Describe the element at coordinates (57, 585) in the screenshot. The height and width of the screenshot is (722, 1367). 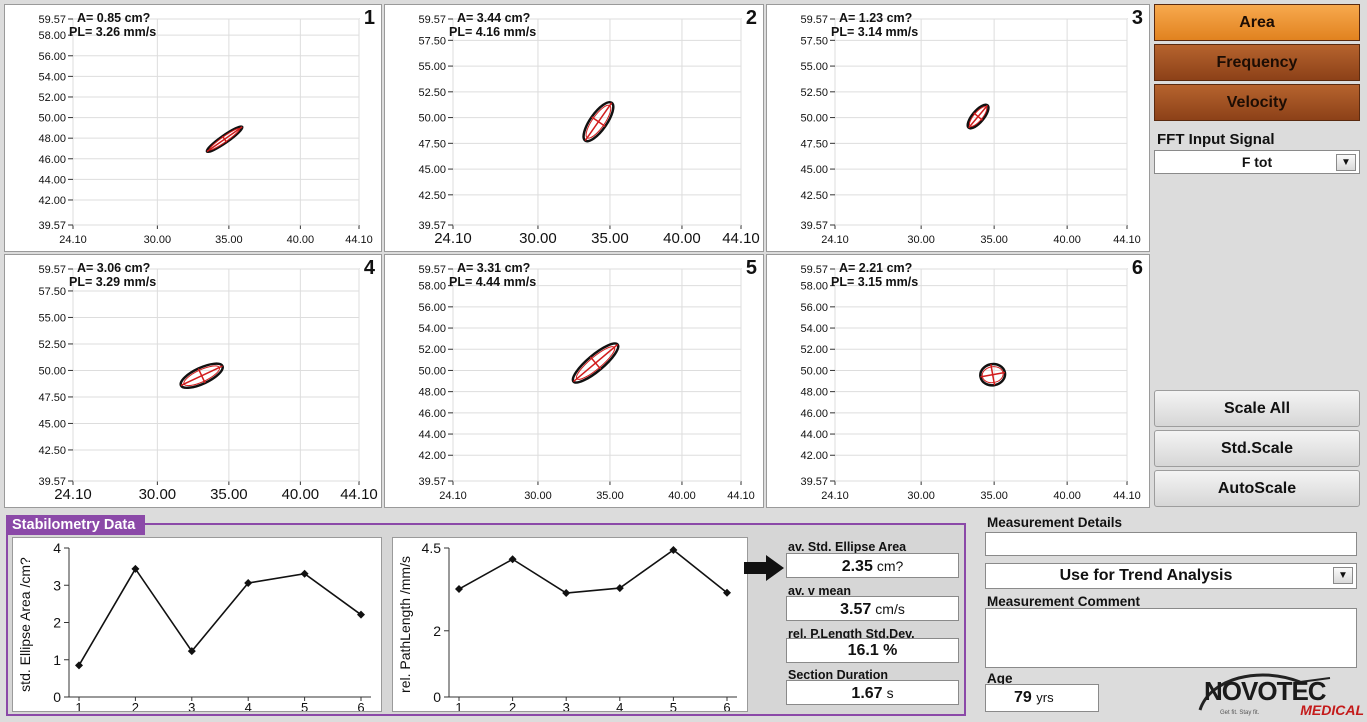
I see `y-tick-label: 3` at that location.